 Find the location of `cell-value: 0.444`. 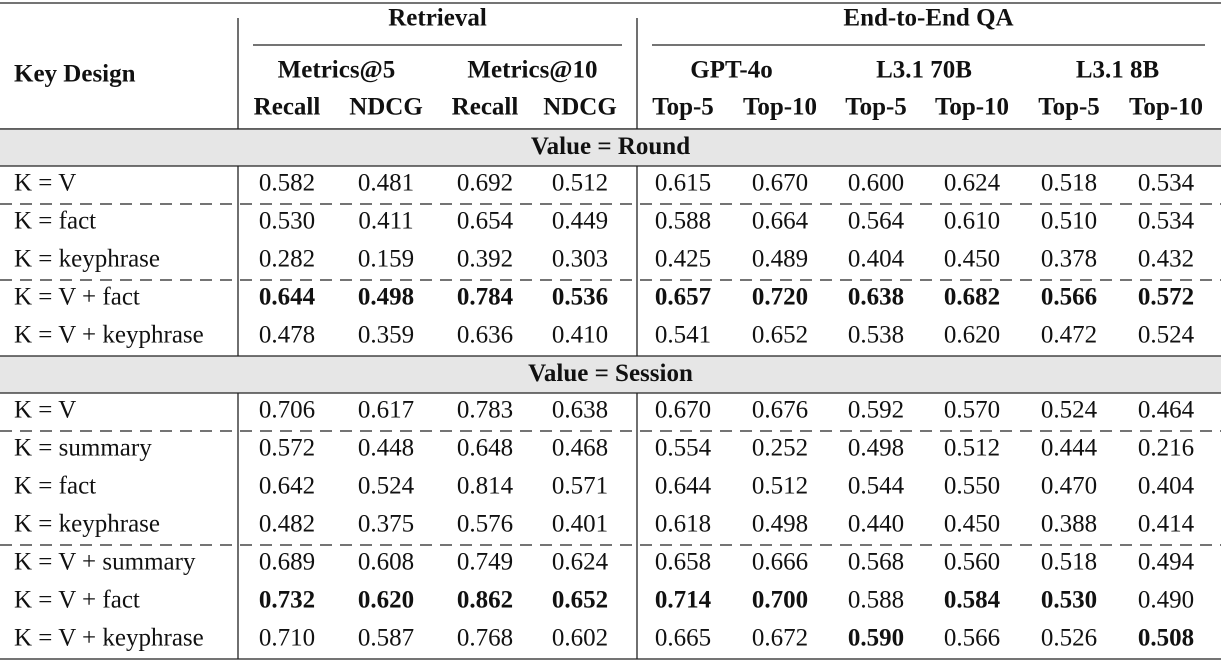

cell-value: 0.444 is located at coordinates (1069, 448).